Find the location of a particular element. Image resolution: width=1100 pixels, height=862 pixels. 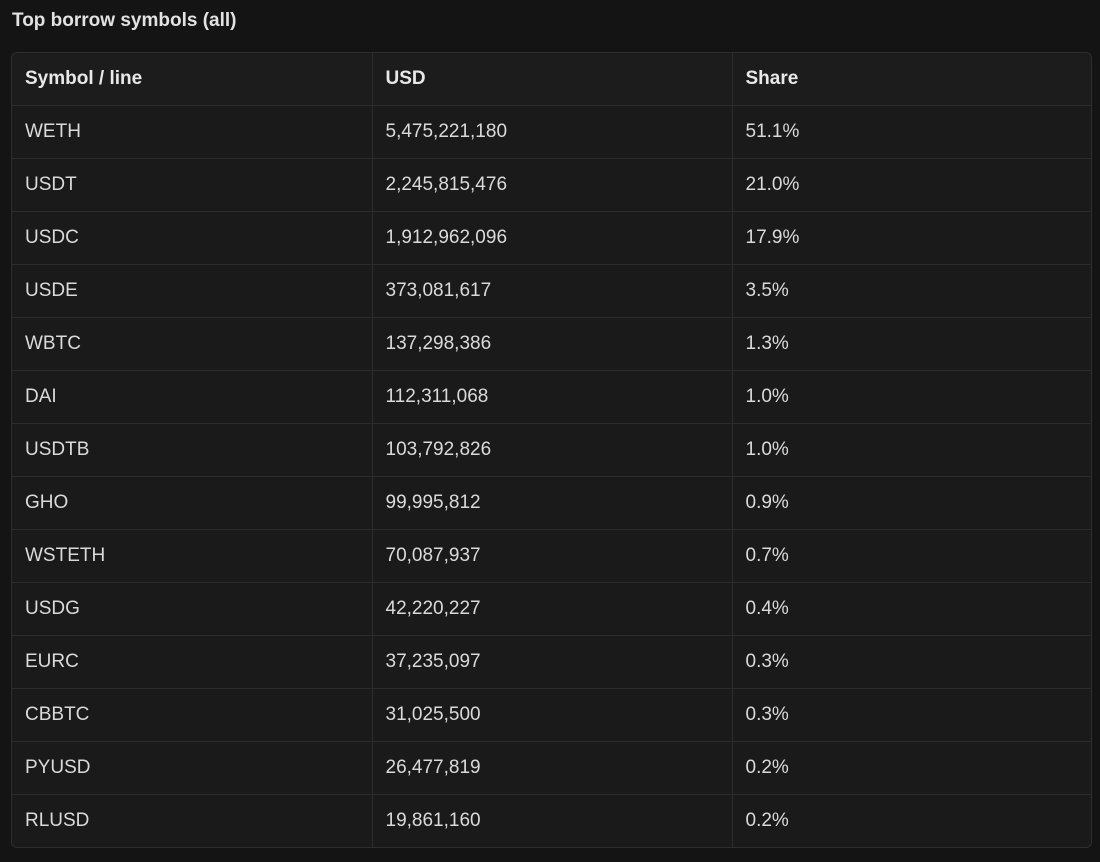

cell-usd: 373,081,617 is located at coordinates (552, 291).